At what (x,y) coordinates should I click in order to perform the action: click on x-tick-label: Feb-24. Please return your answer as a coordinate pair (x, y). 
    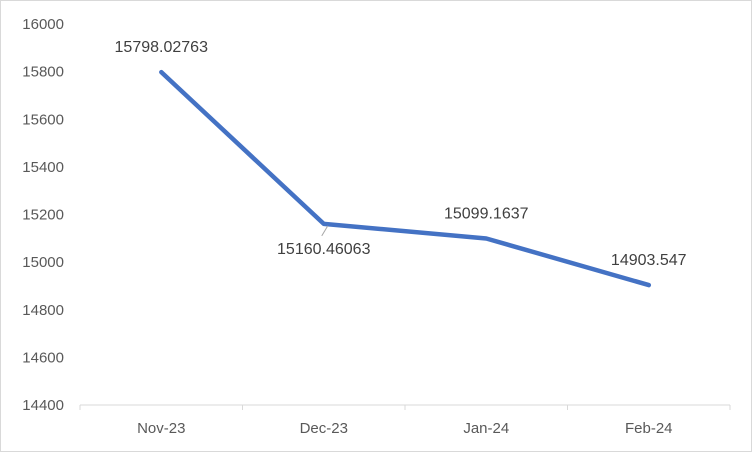
    Looking at the image, I should click on (649, 428).